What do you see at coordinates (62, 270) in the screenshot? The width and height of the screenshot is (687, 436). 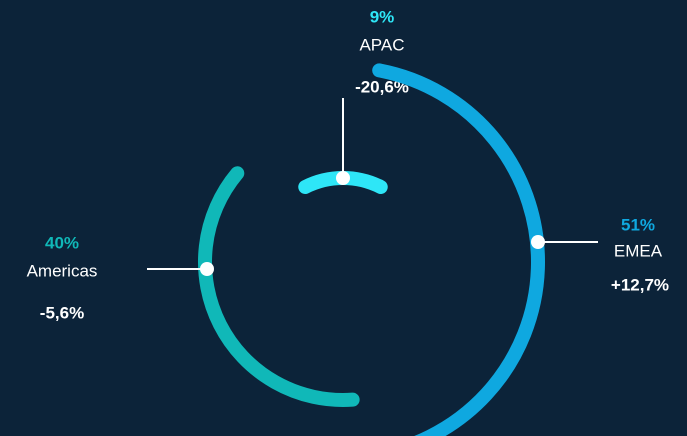 I see `region-label: Americas` at bounding box center [62, 270].